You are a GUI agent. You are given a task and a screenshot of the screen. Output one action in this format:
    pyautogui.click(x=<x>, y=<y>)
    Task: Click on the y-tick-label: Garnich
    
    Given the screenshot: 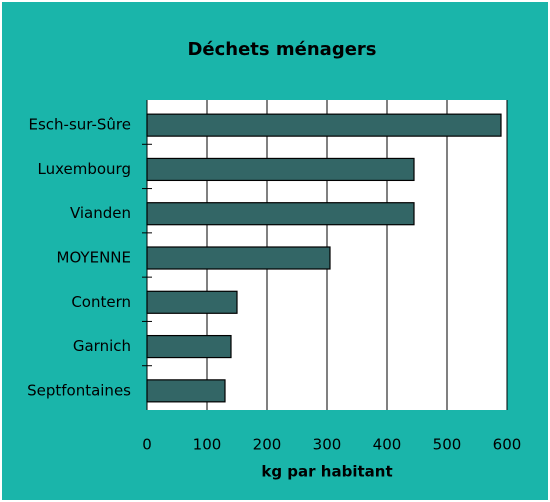 What is the action you would take?
    pyautogui.click(x=102, y=346)
    